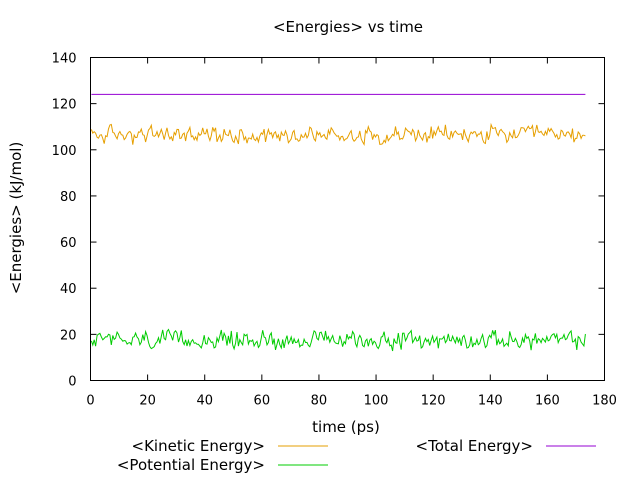 The width and height of the screenshot is (640, 480). Describe the element at coordinates (72, 382) in the screenshot. I see `y-tick-label: 0` at that location.